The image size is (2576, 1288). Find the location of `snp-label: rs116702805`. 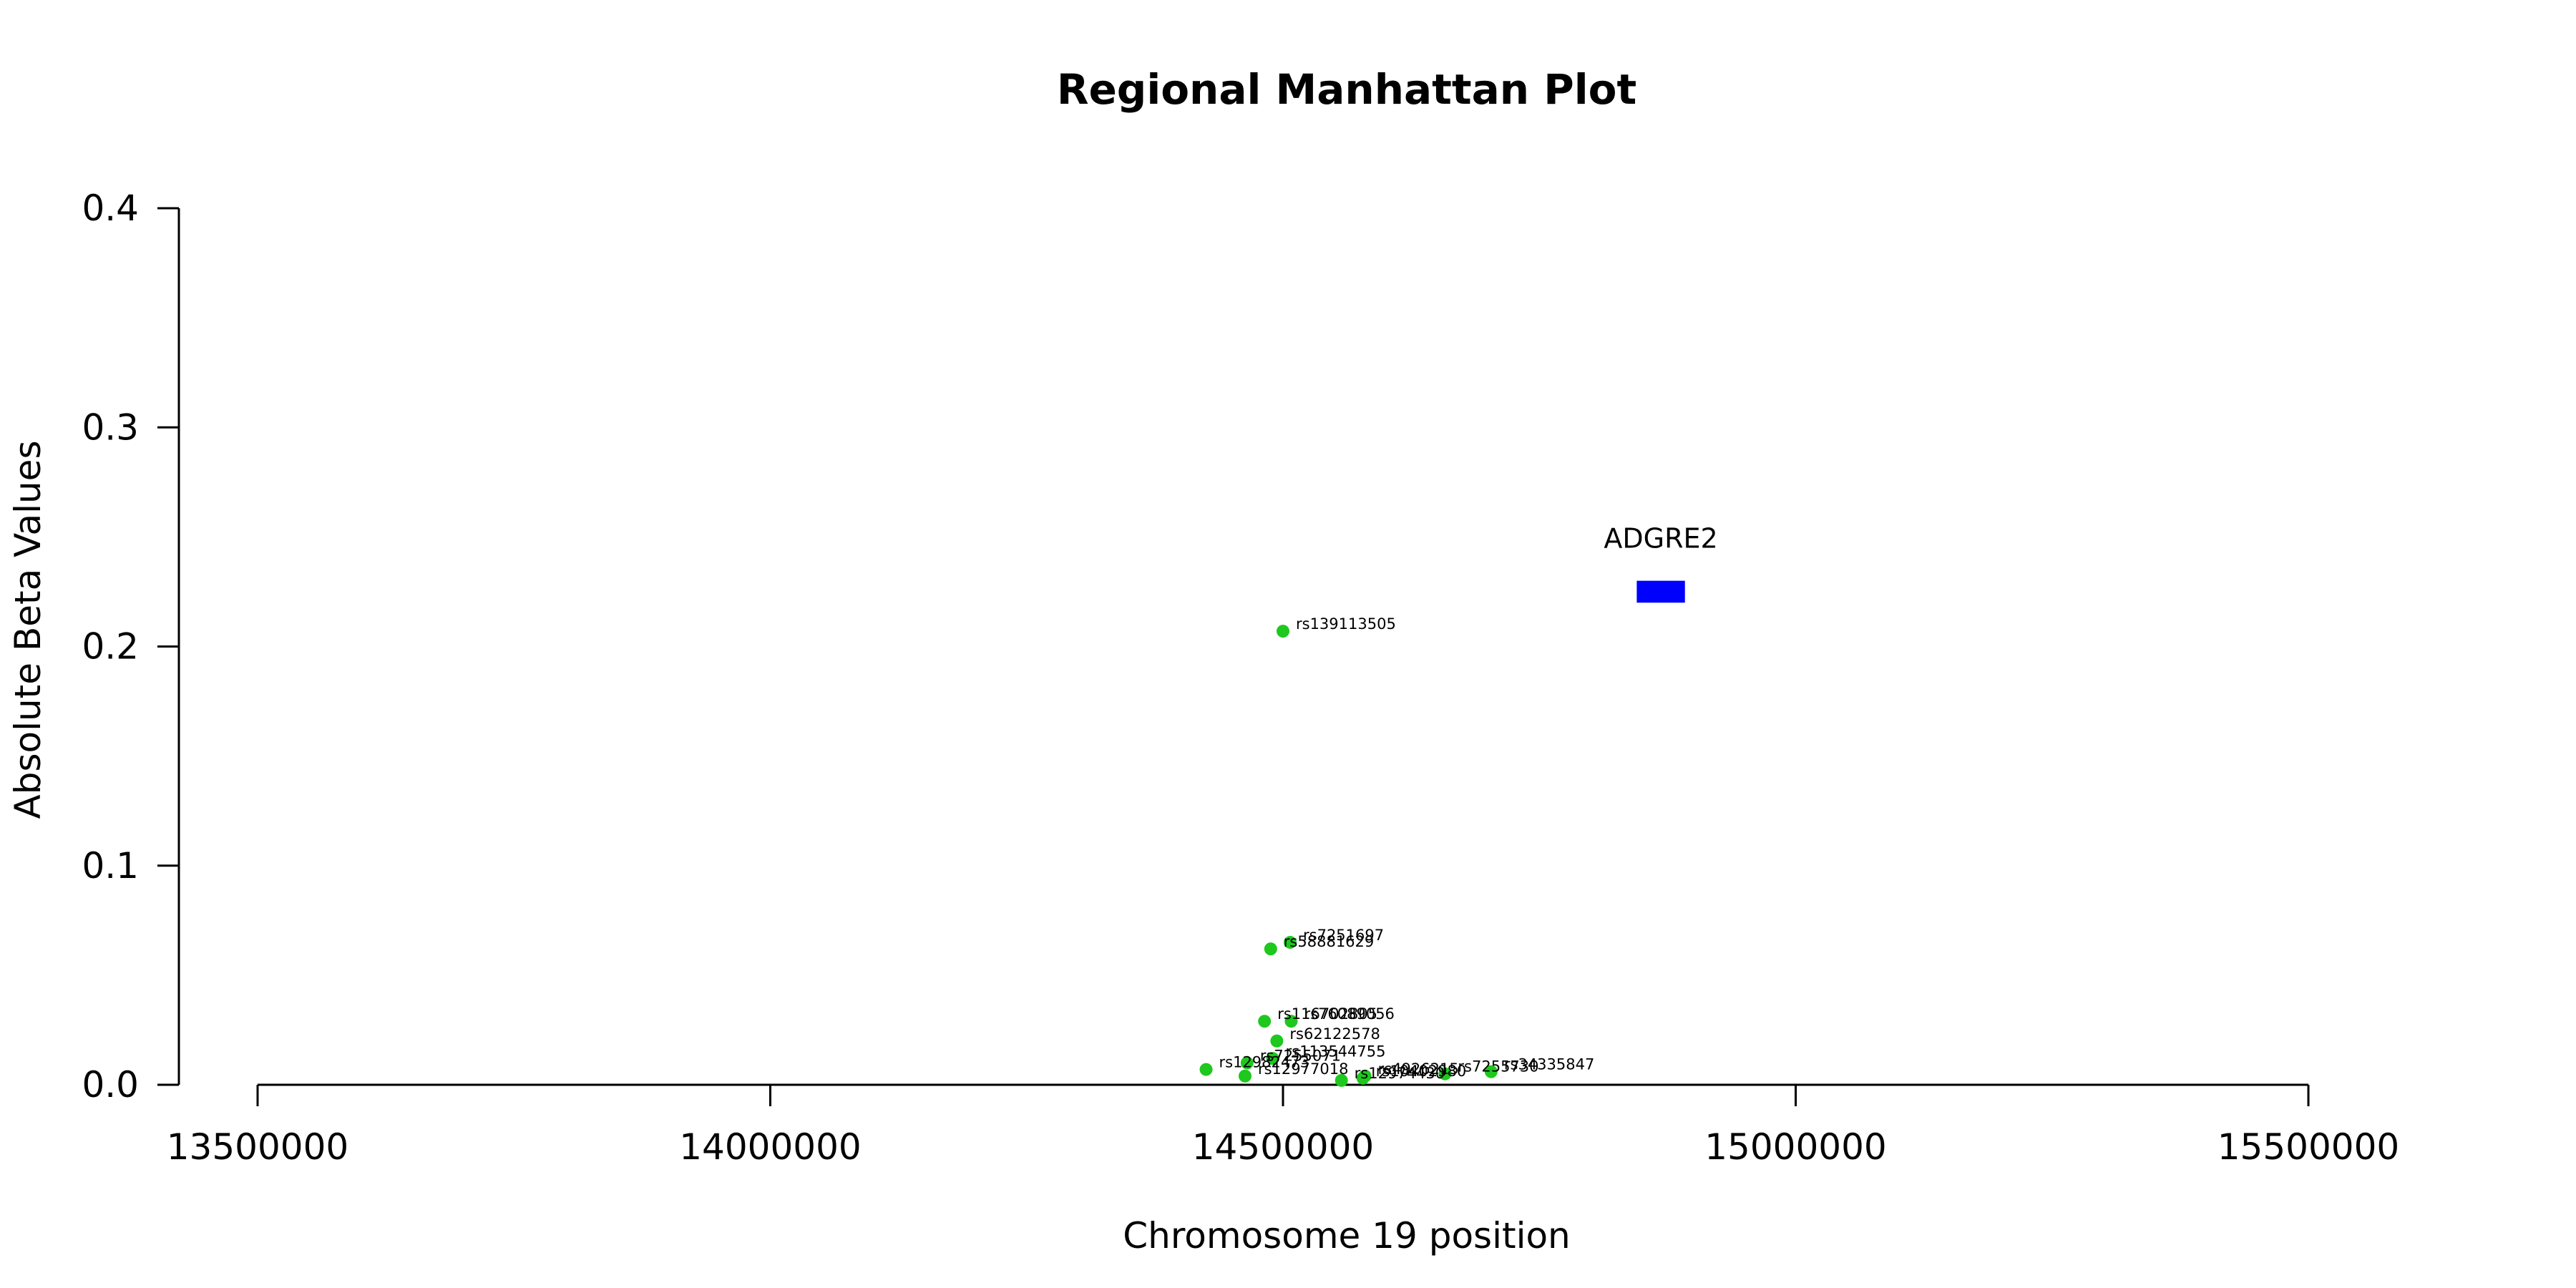

snp-label: rs116702805 is located at coordinates (1327, 1014).